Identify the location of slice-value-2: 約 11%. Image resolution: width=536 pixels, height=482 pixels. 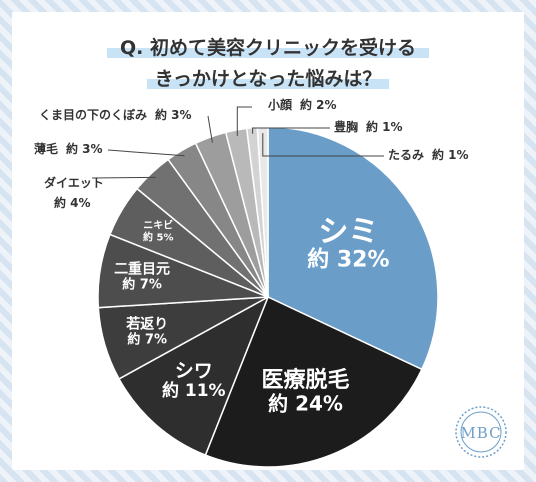
(194, 390).